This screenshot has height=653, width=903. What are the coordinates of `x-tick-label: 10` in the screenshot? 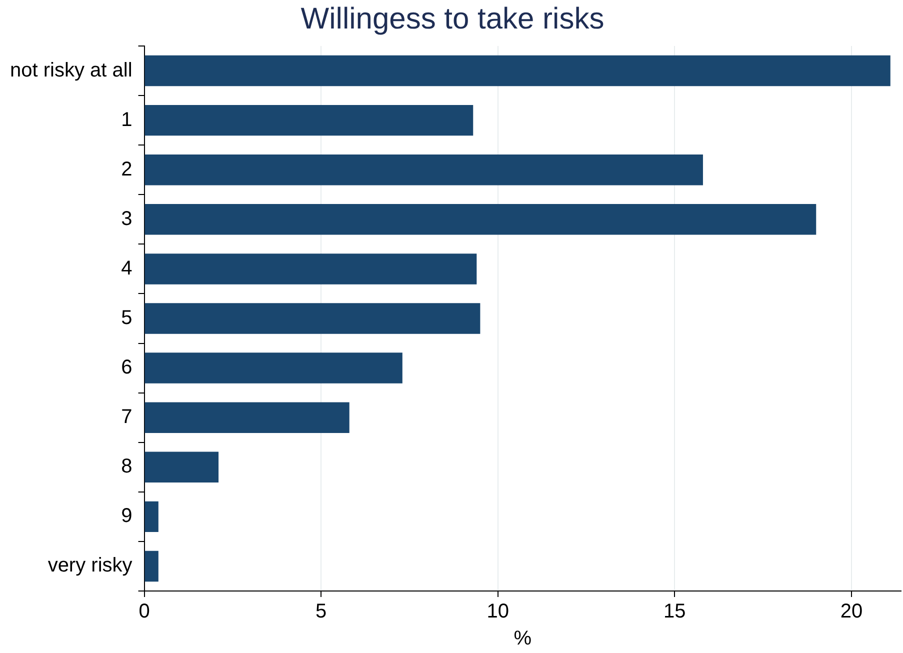 It's located at (498, 611).